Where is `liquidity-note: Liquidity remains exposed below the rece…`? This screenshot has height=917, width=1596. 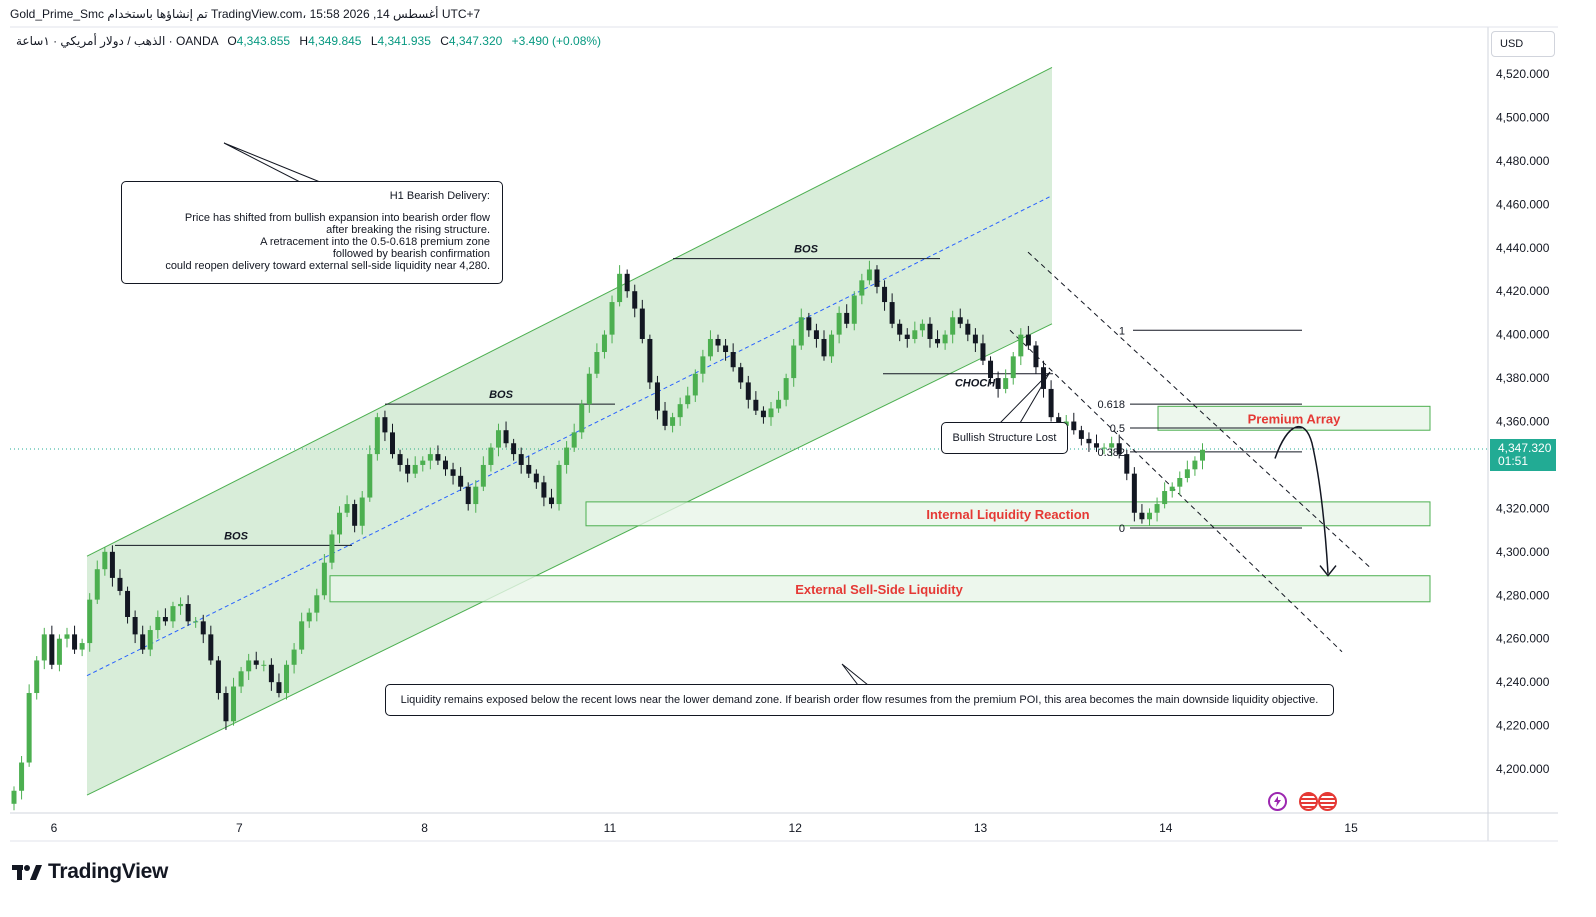 liquidity-note: Liquidity remains exposed below the rece… is located at coordinates (859, 700).